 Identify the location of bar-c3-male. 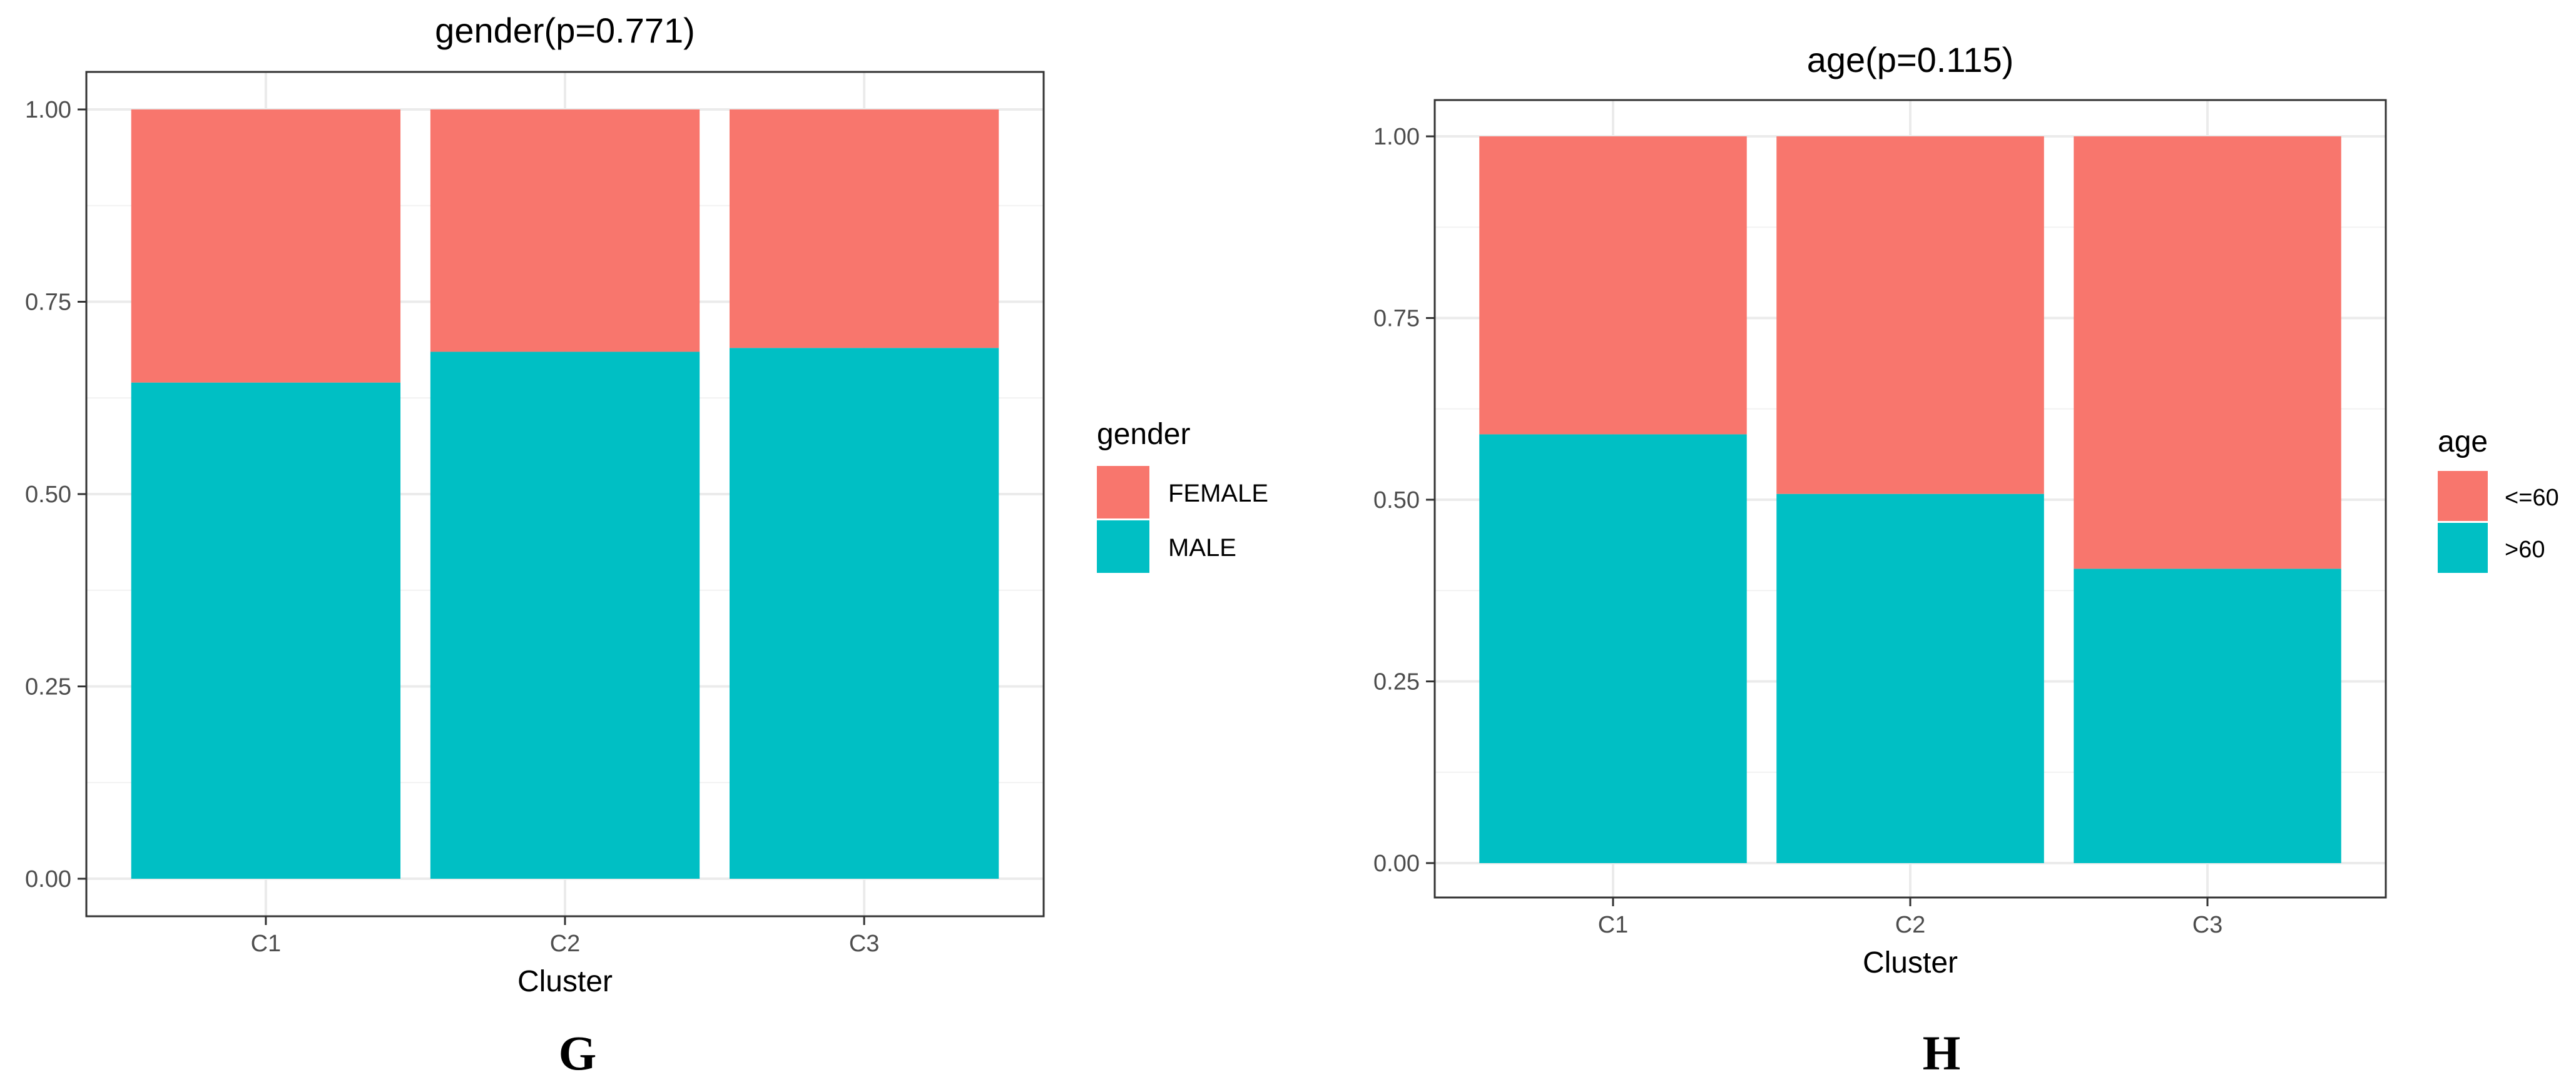
(864, 613).